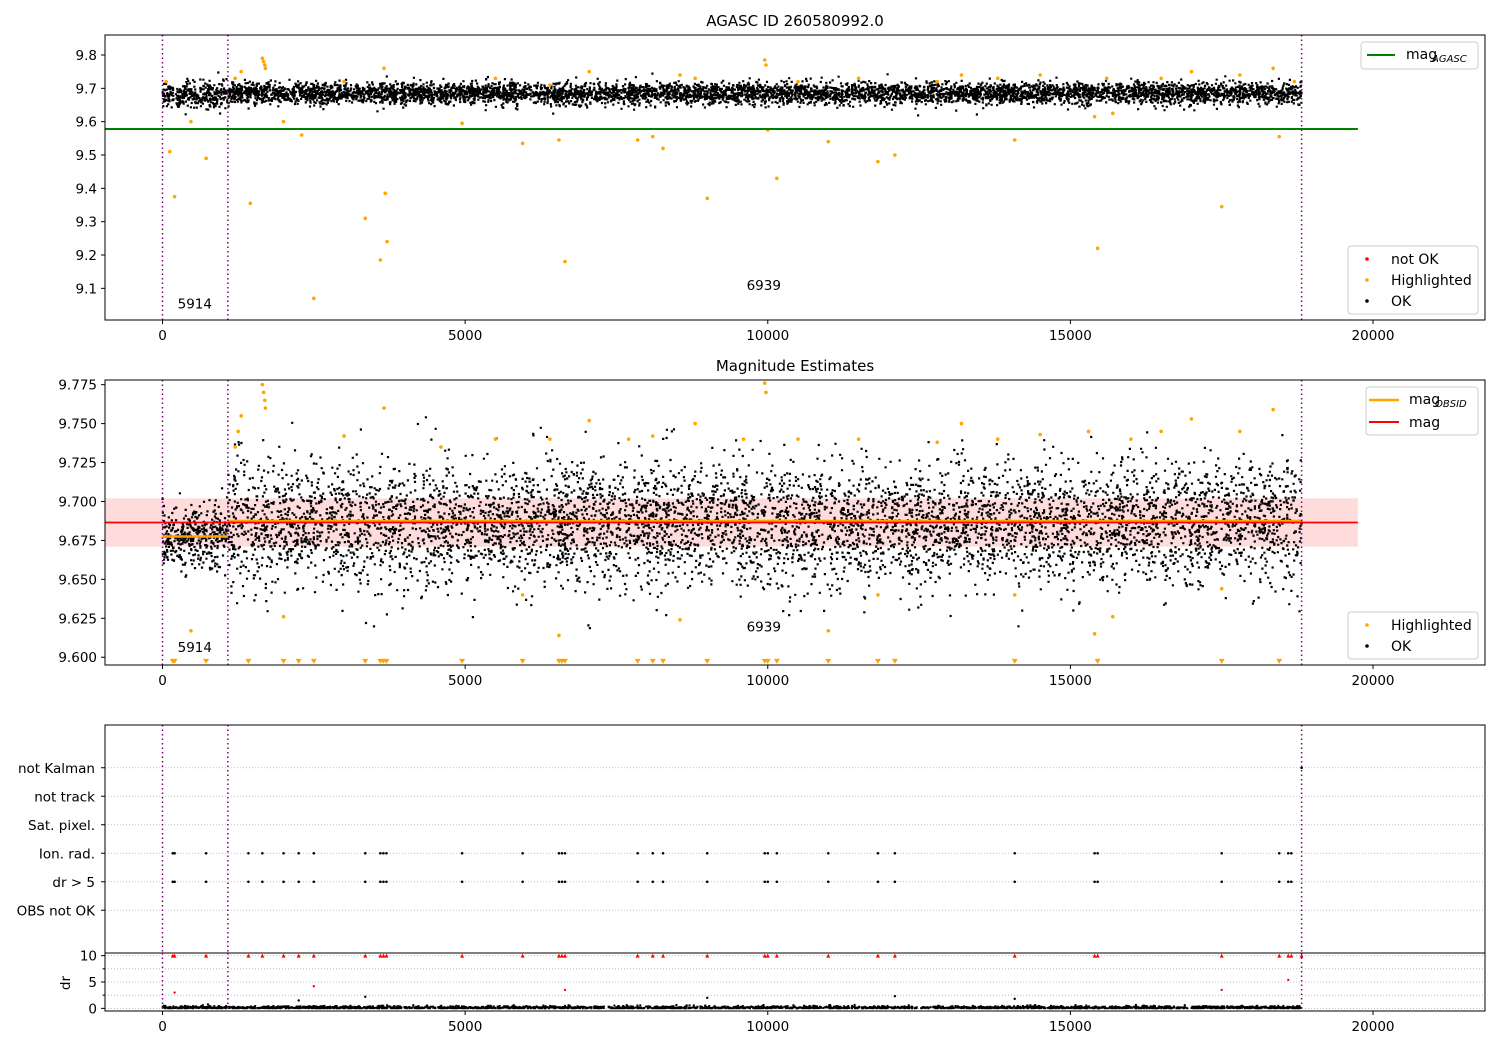  Describe the element at coordinates (479, 638) in the screenshot. I see `mid-plot-obsid-labels: 5914 6939` at that location.